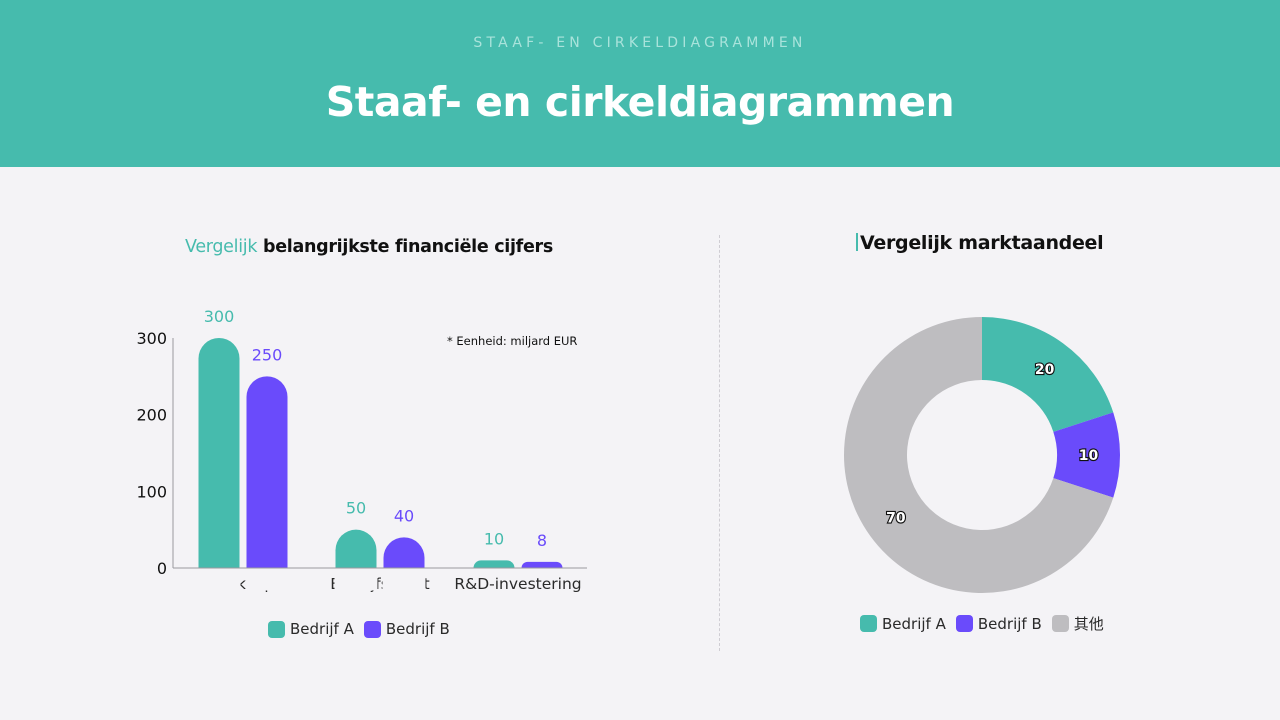 This screenshot has width=1280, height=720. What do you see at coordinates (267, 354) in the screenshot?
I see `bar-value-label: 250` at bounding box center [267, 354].